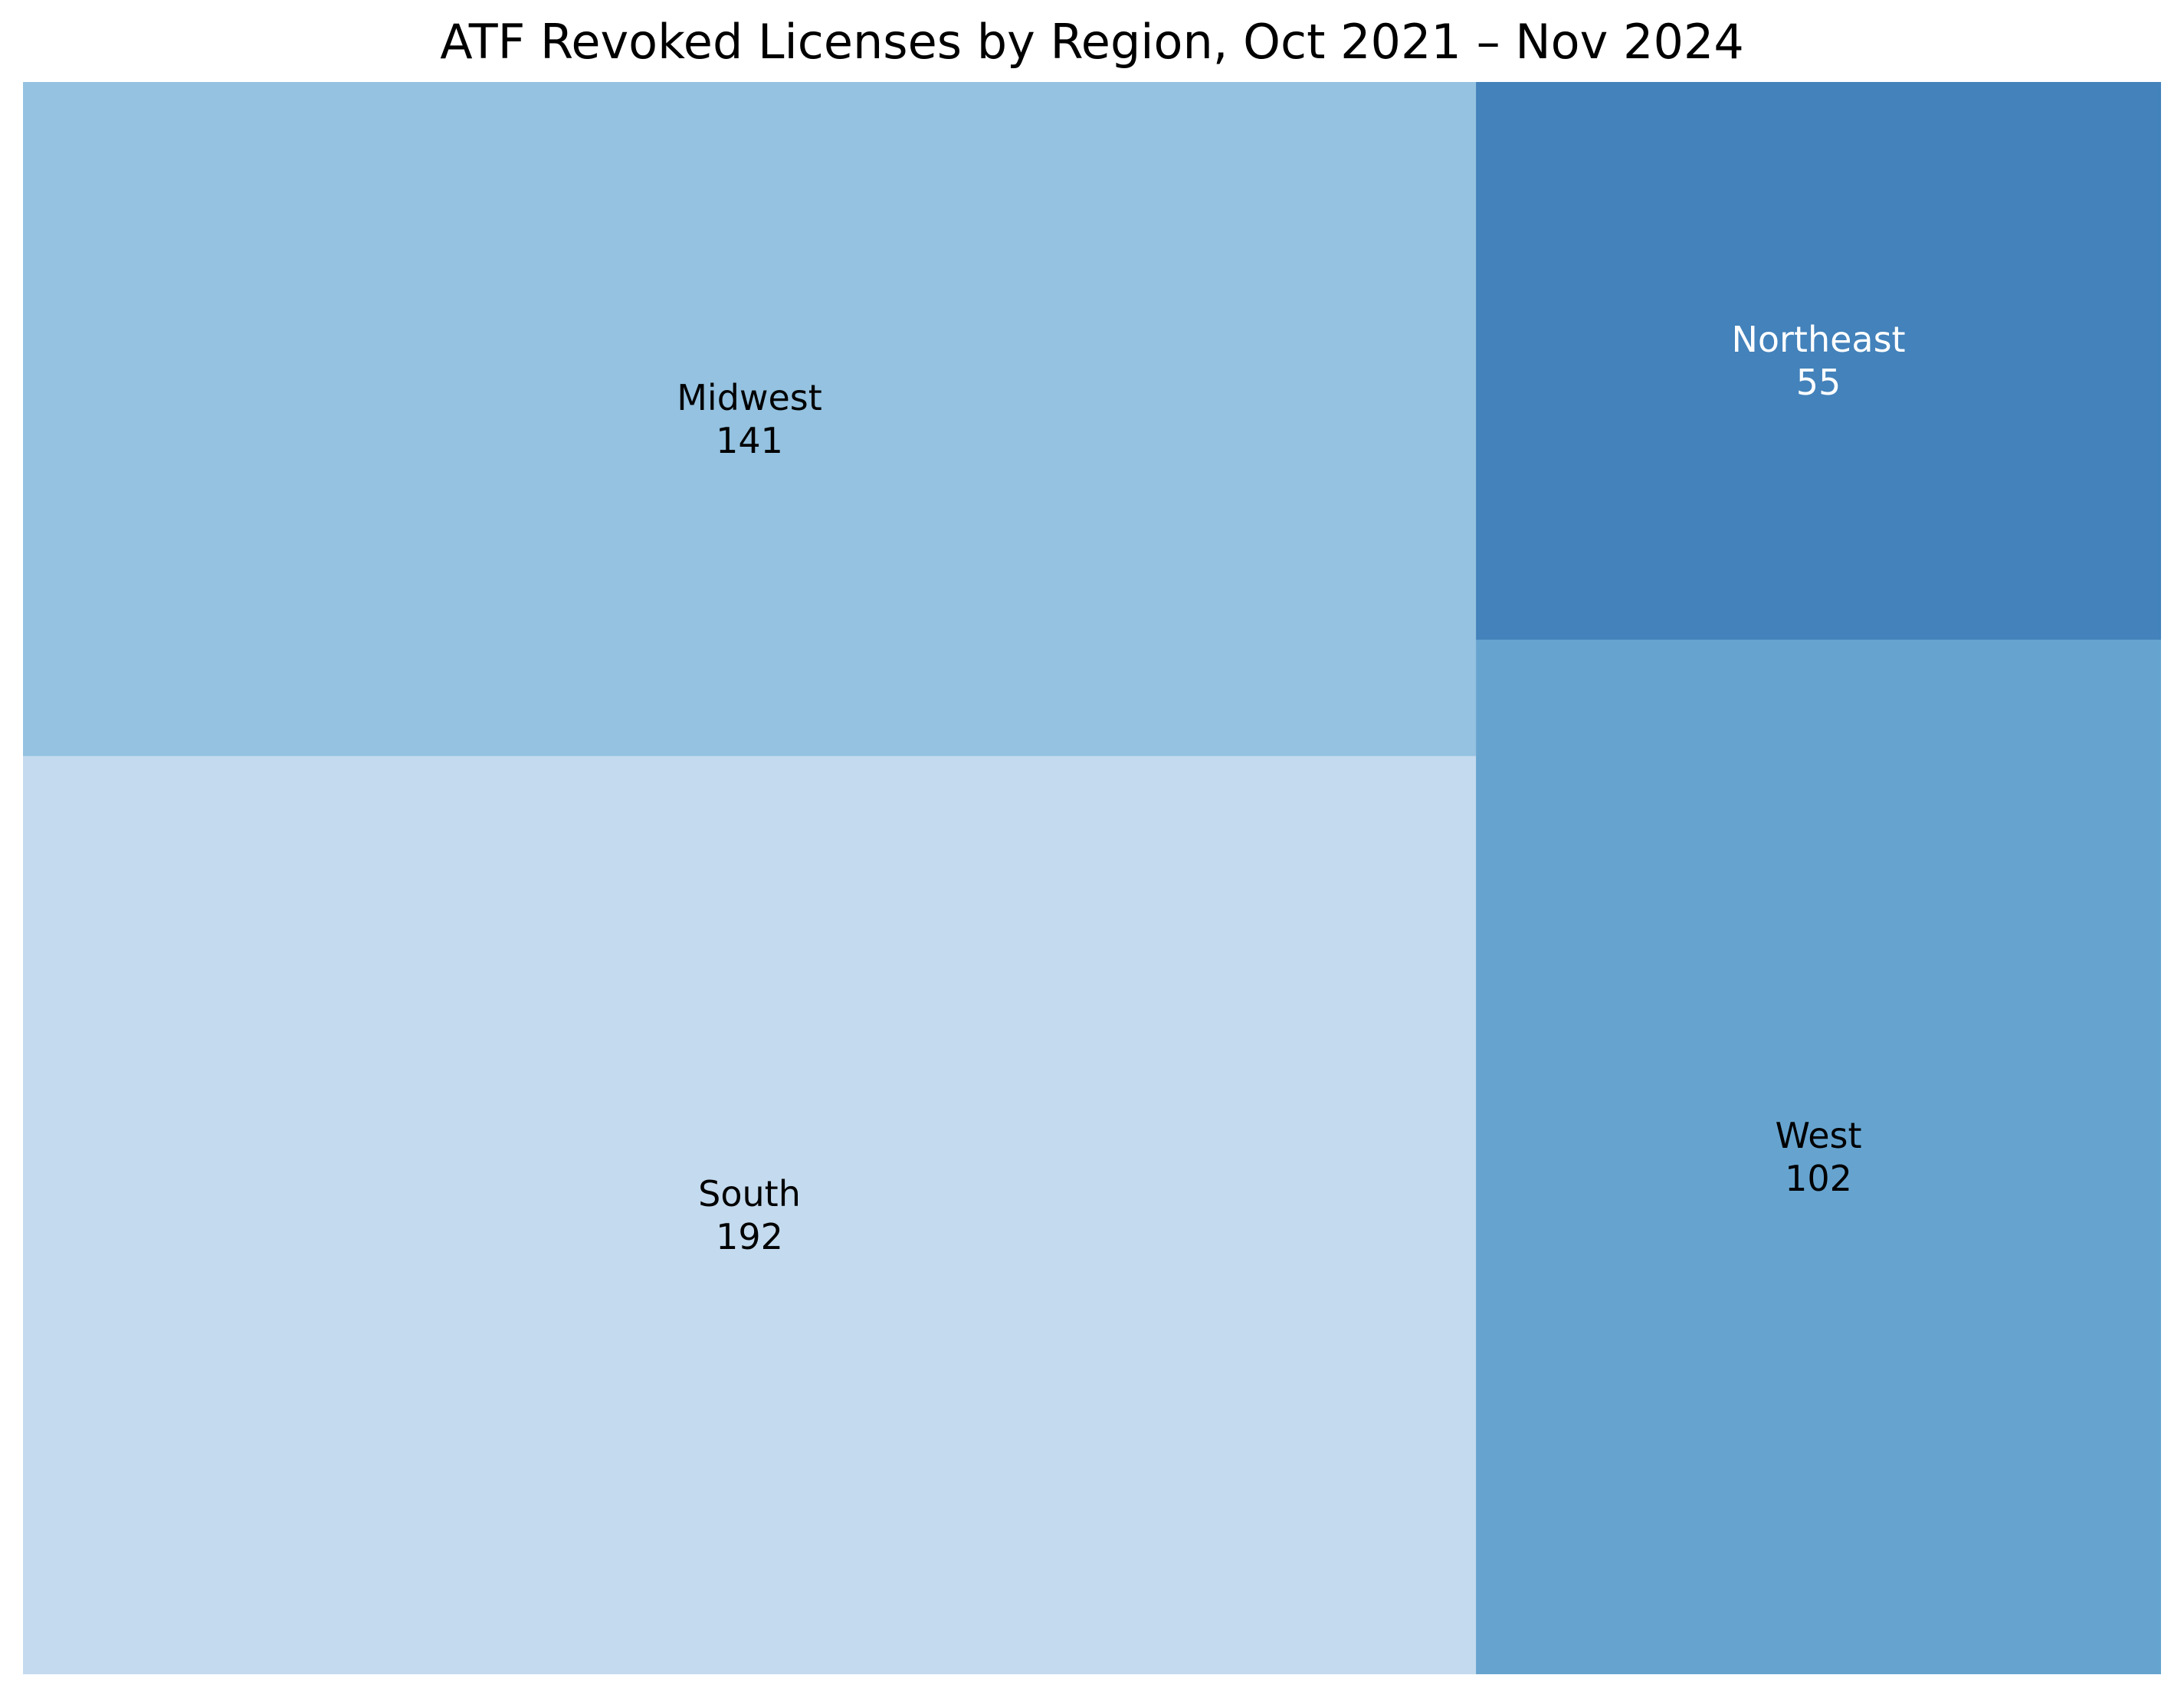 This screenshot has width=2184, height=1698. Describe the element at coordinates (749, 440) in the screenshot. I see `tile-value-midwest: 141` at that location.